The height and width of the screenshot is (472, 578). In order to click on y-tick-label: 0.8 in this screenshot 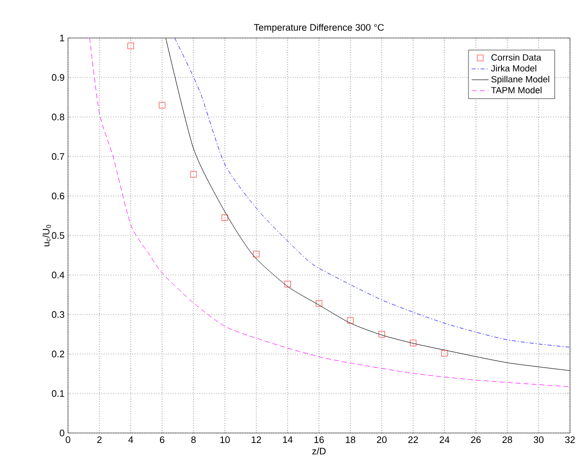, I will do `click(58, 117)`.